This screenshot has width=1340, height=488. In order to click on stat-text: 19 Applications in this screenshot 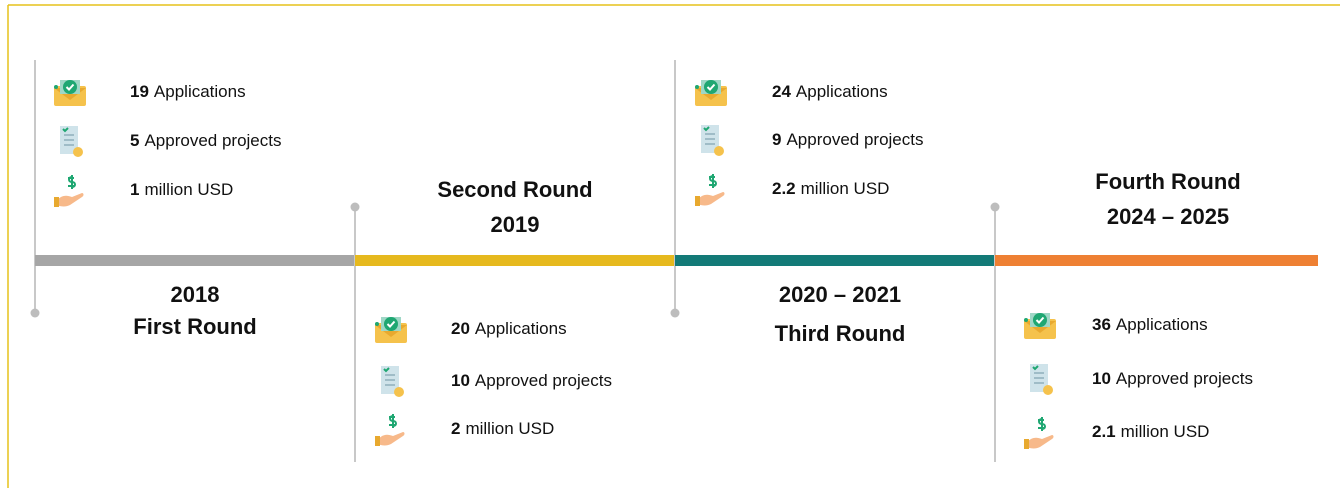, I will do `click(188, 91)`.